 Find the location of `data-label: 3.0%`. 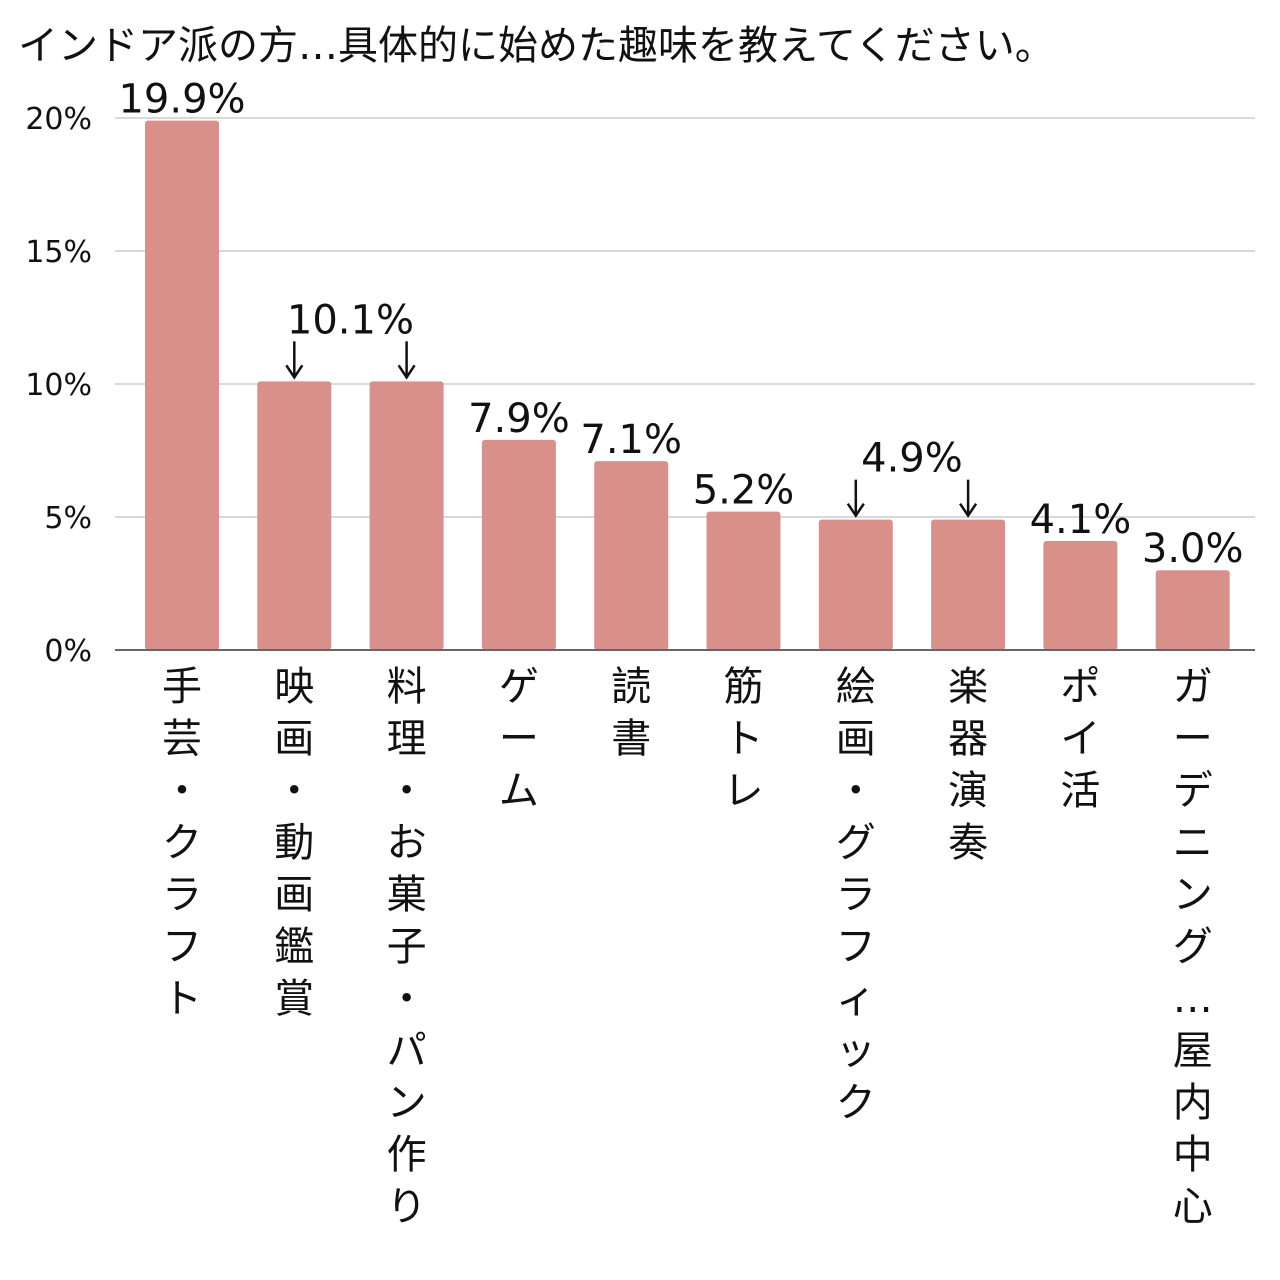

data-label: 3.0% is located at coordinates (1193, 549).